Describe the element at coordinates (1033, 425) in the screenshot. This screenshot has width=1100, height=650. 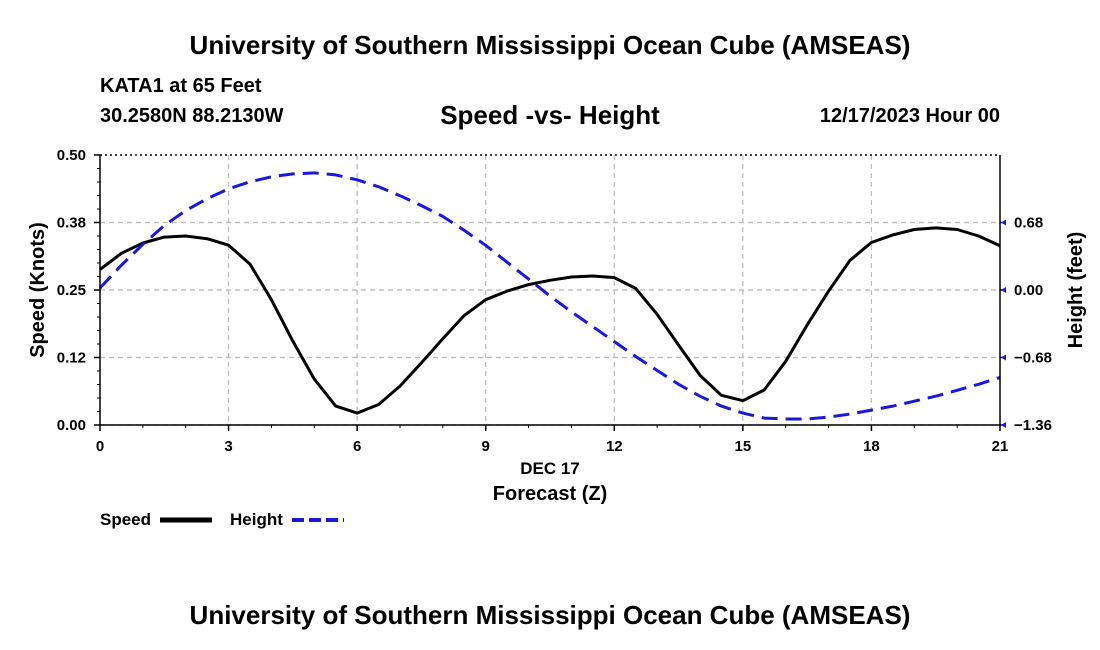
I see `y2-tick-label: −1.36` at that location.